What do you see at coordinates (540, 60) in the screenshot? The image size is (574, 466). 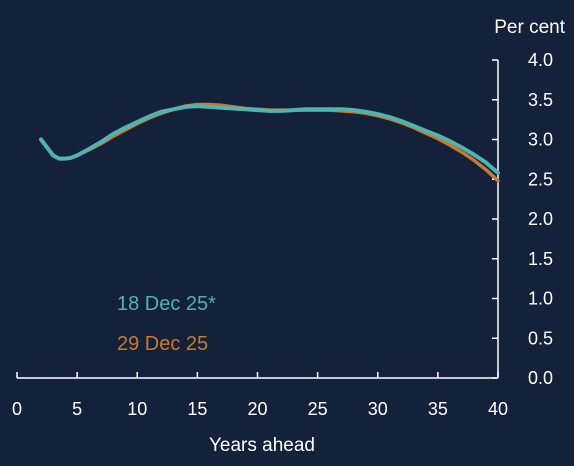 I see `y-tick-label: 4.0` at bounding box center [540, 60].